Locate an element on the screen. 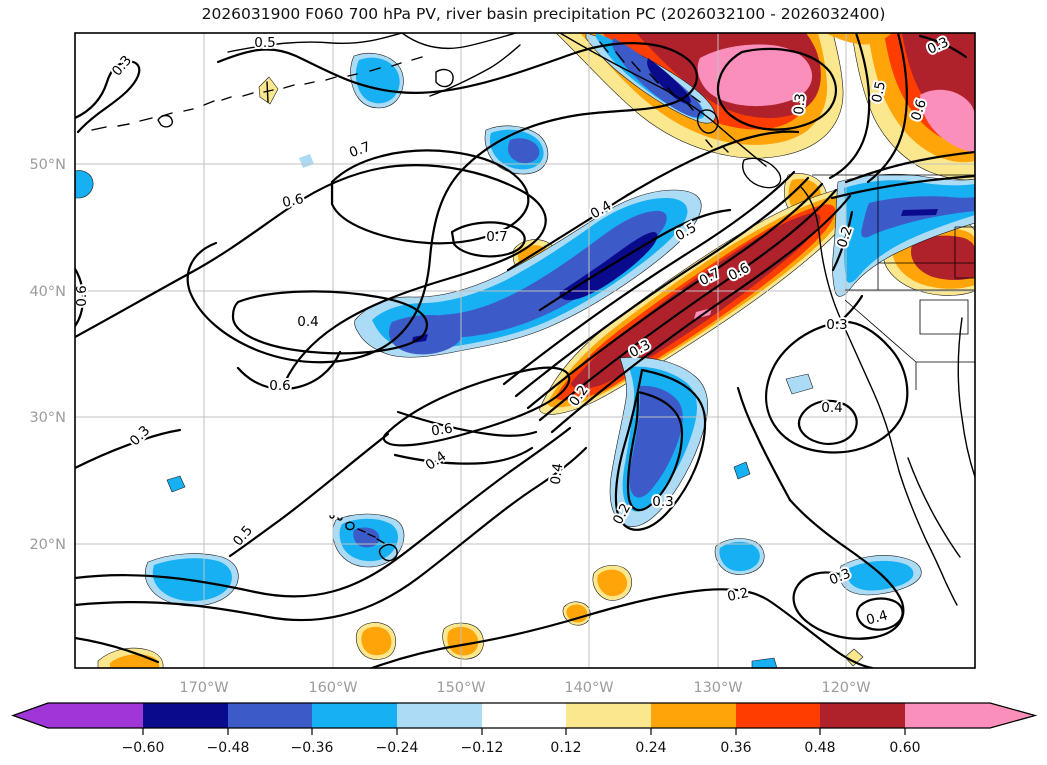 This screenshot has width=1047, height=765. lat-tick-label: 50°N is located at coordinates (47, 165).